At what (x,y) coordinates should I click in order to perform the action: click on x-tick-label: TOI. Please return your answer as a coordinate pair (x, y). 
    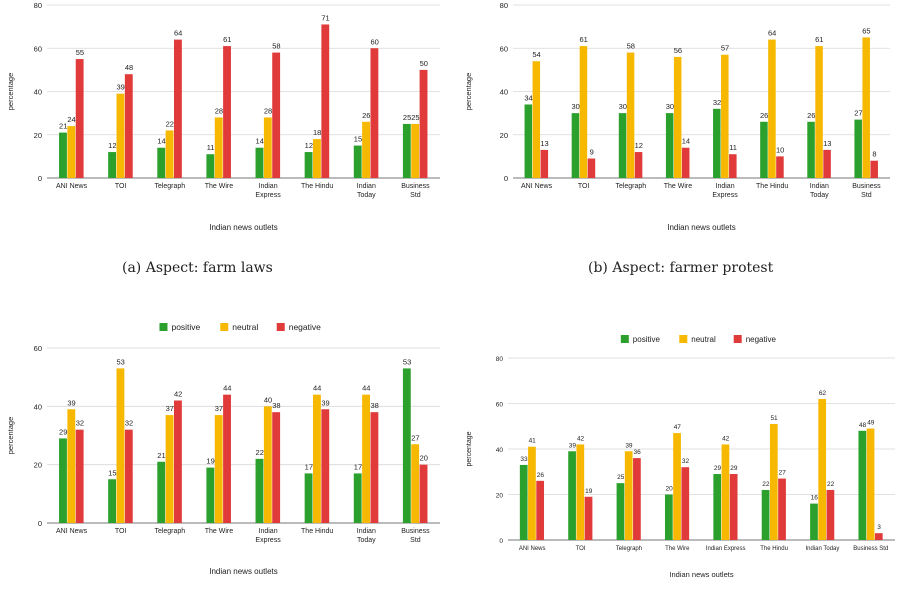
    Looking at the image, I should click on (121, 186).